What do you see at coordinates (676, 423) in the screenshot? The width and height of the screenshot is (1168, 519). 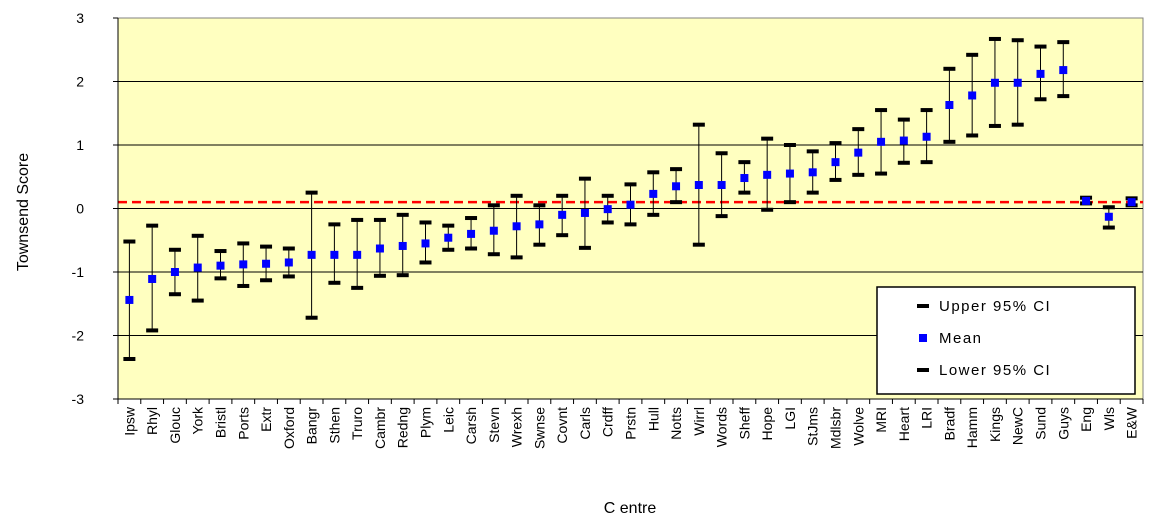 I see `x-tick-label: Notts` at bounding box center [676, 423].